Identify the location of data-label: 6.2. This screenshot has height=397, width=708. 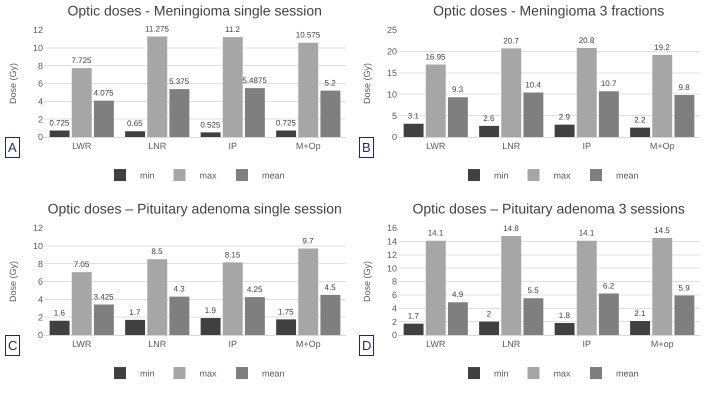
(609, 286).